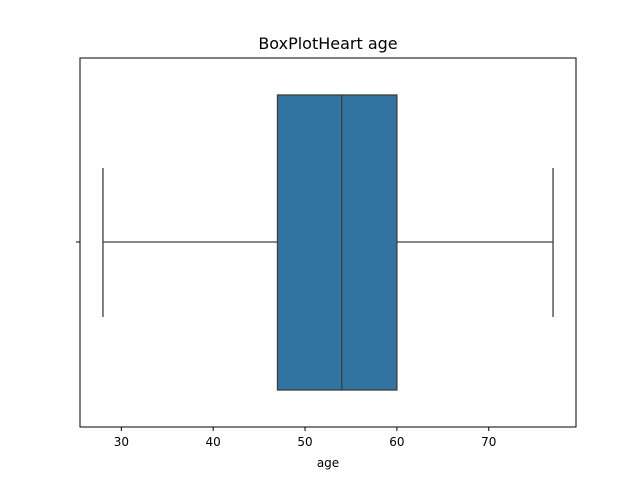 This screenshot has height=480, width=640. Describe the element at coordinates (396, 442) in the screenshot. I see `x-tick-label: 60` at that location.